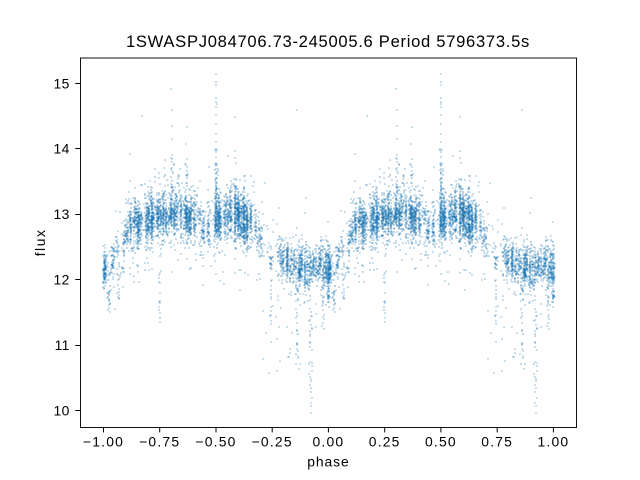 This screenshot has height=480, width=640. I want to click on svg-text: 14, so click(62, 149).